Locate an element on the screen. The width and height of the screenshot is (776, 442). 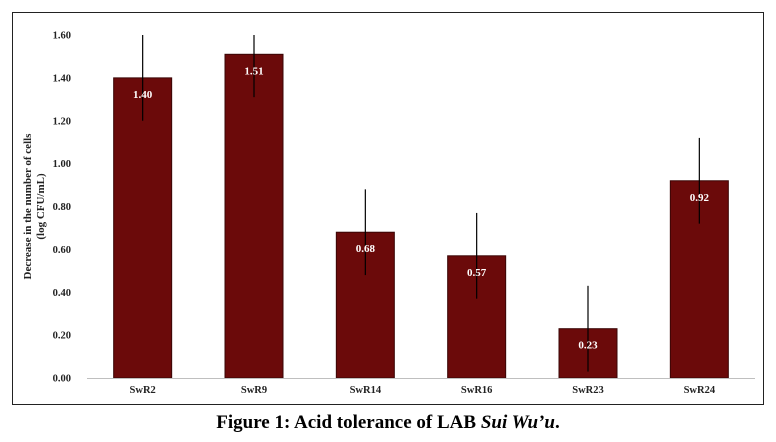
y-tick-label: 1.20 is located at coordinates (62, 121).